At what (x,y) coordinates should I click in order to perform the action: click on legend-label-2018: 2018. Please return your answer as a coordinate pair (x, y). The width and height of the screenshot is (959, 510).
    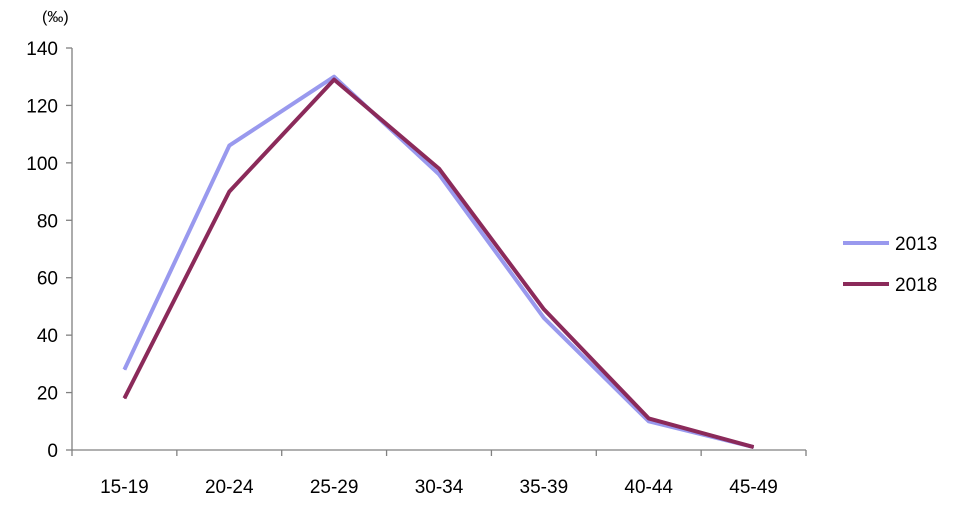
    Looking at the image, I should click on (916, 285).